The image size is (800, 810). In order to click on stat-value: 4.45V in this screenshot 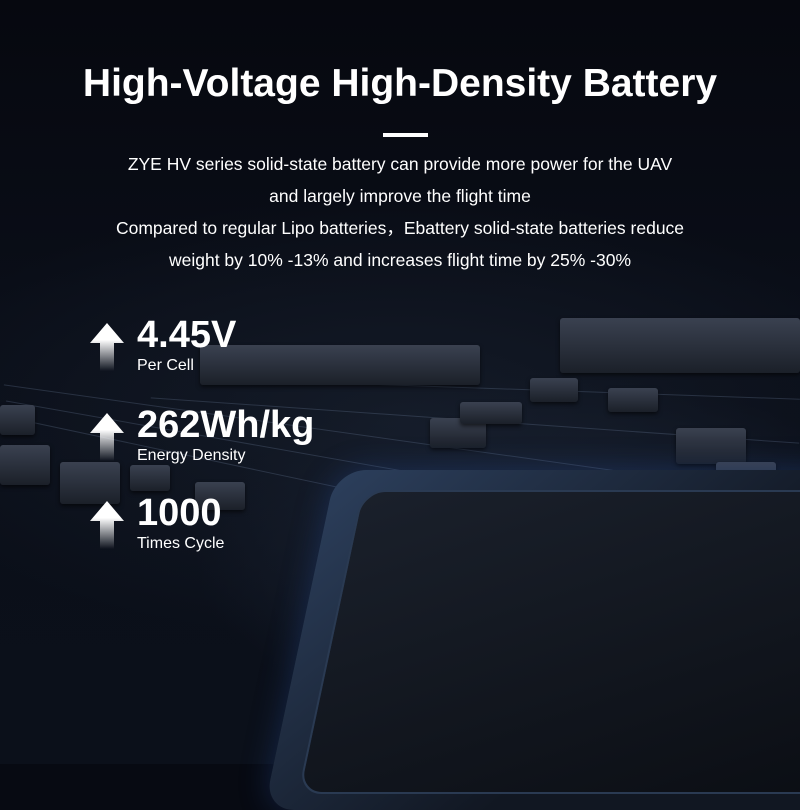, I will do `click(187, 335)`.